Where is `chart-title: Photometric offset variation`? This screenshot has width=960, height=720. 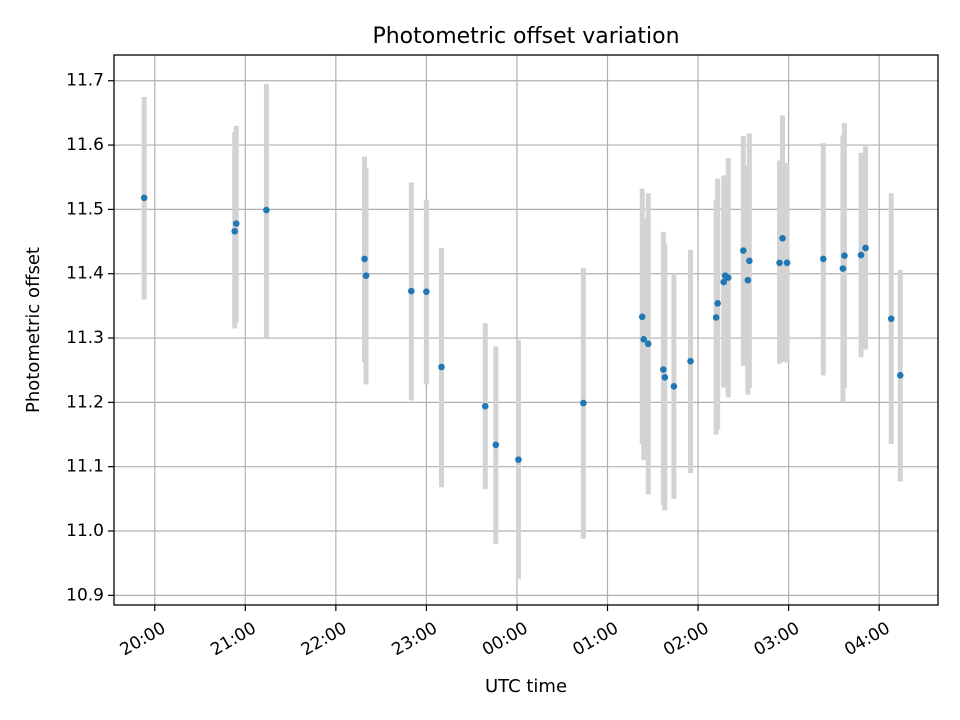 chart-title: Photometric offset variation is located at coordinates (525, 36).